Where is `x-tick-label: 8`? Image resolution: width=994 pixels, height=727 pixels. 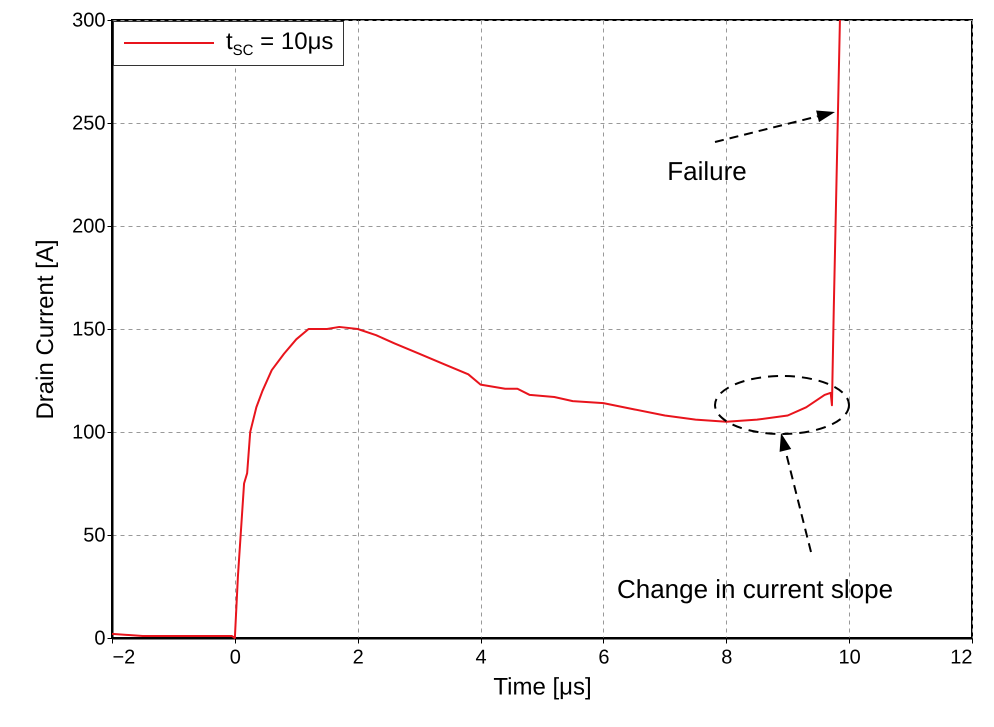 x-tick-label: 8 is located at coordinates (726, 657).